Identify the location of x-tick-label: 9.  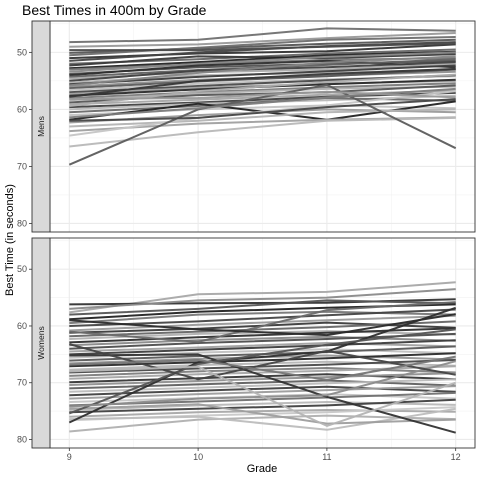
(69, 457).